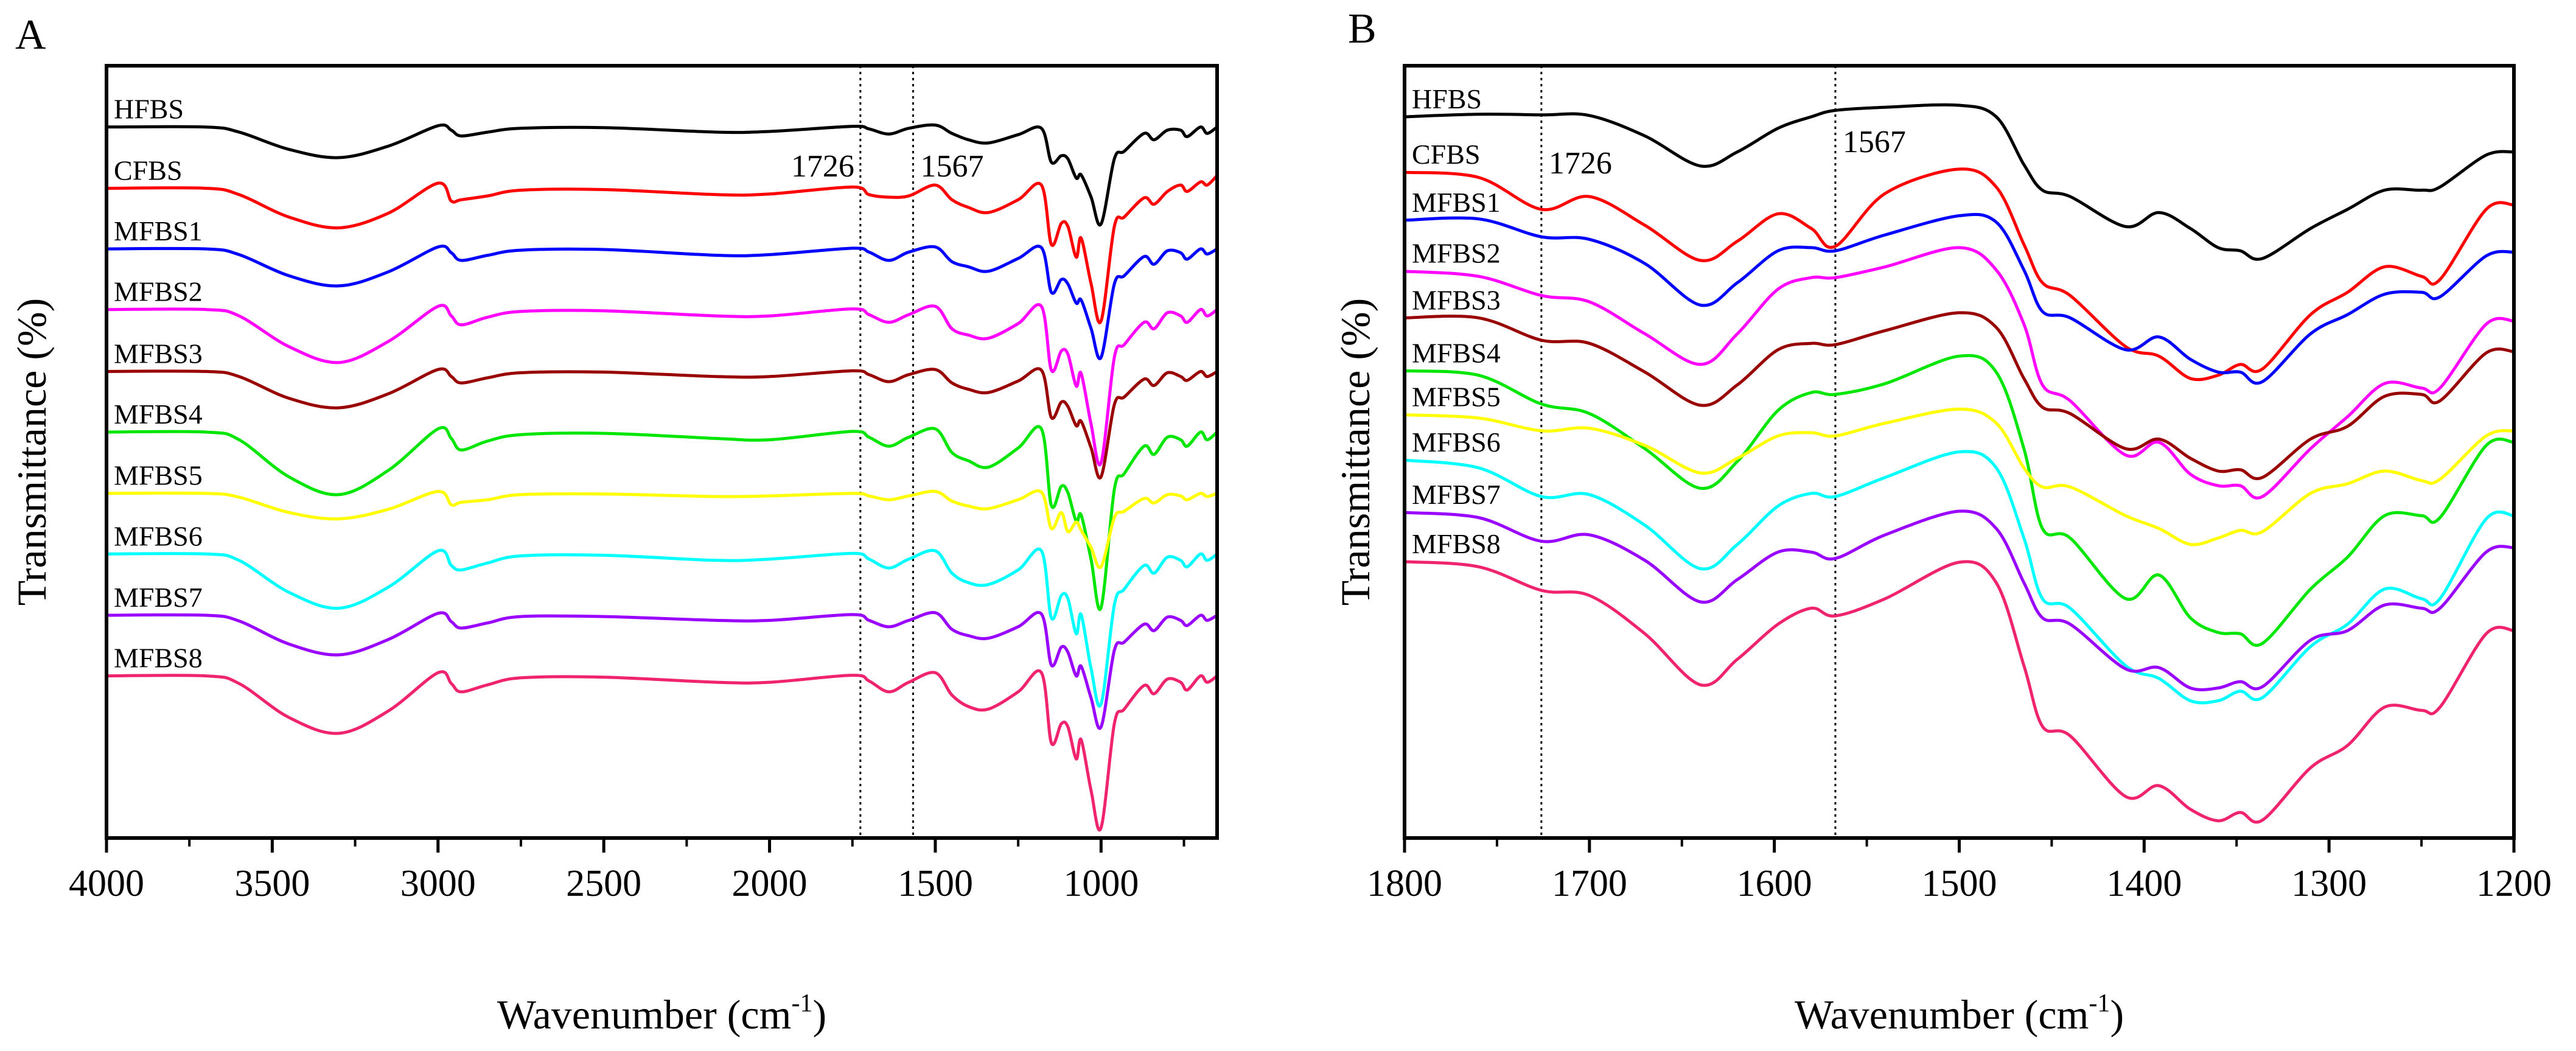 This screenshot has height=1051, width=2576. What do you see at coordinates (106, 883) in the screenshot?
I see `x-tick-label: 4000` at bounding box center [106, 883].